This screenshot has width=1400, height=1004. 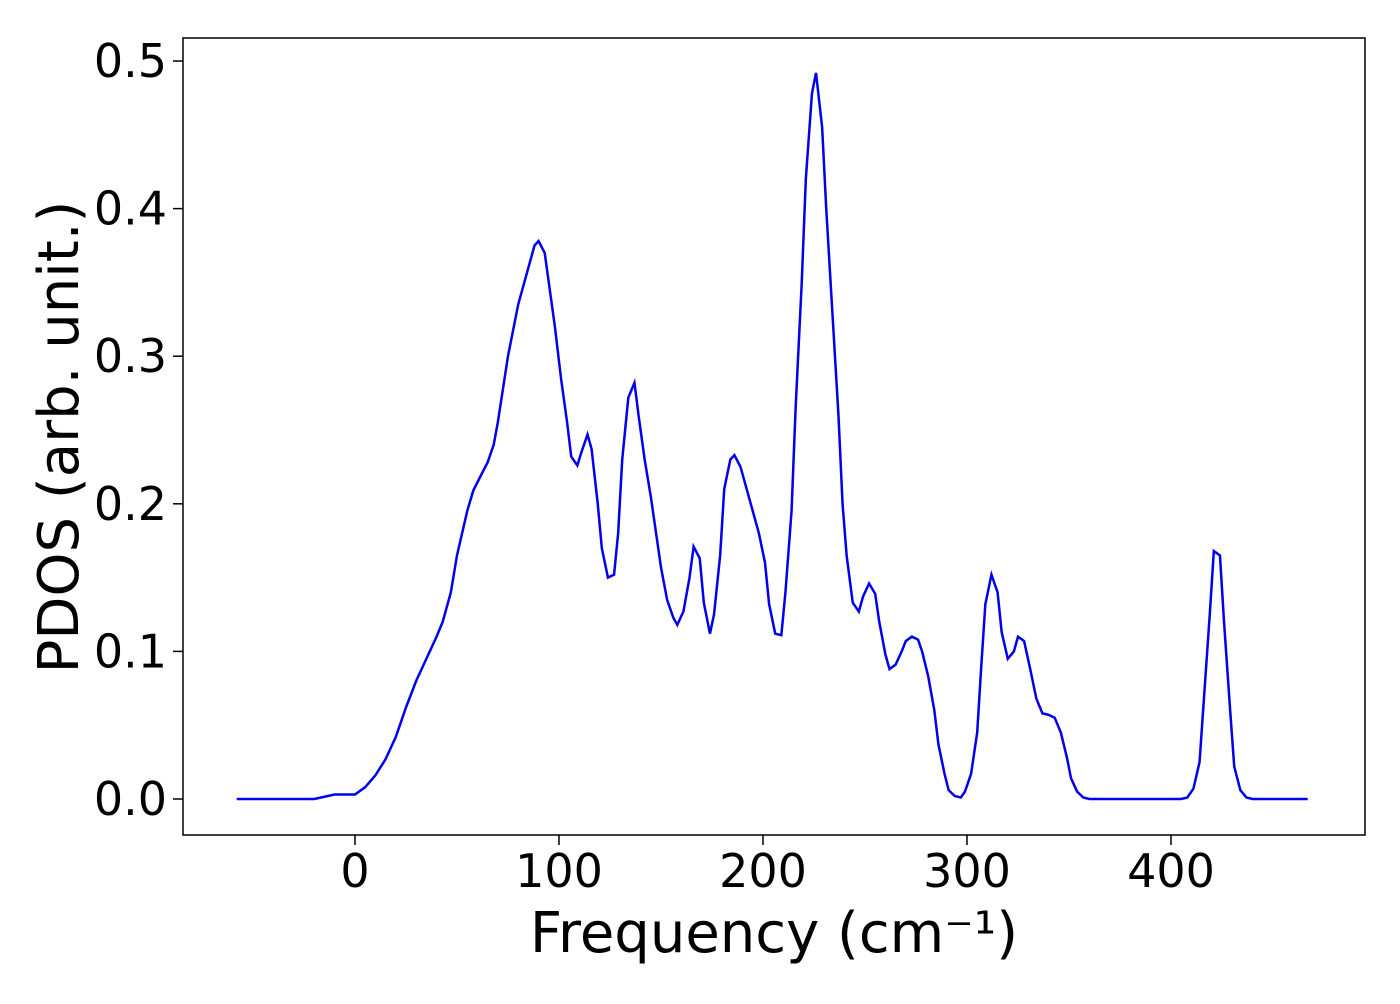 What do you see at coordinates (130, 799) in the screenshot?
I see `y-tick-label: 0.0` at bounding box center [130, 799].